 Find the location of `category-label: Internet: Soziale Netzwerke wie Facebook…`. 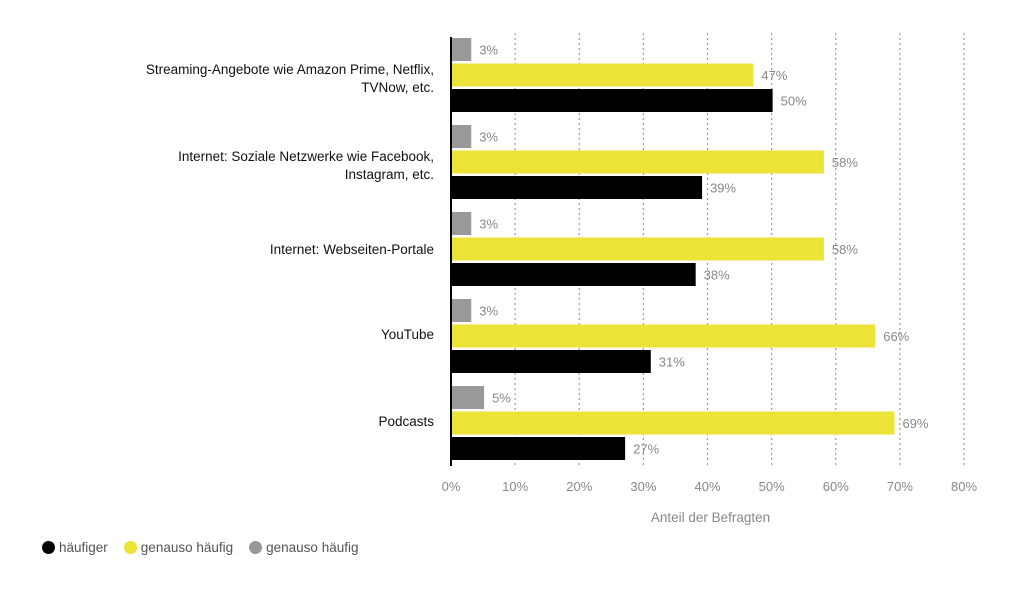

category-label: Internet: Soziale Netzwerke wie Facebook… is located at coordinates (306, 166).